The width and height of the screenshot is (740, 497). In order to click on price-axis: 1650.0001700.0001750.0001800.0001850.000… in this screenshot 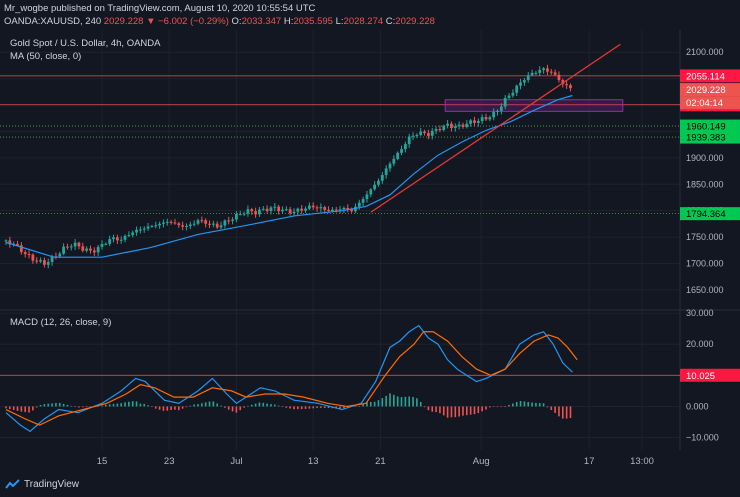, I will do `click(710, 245)`.